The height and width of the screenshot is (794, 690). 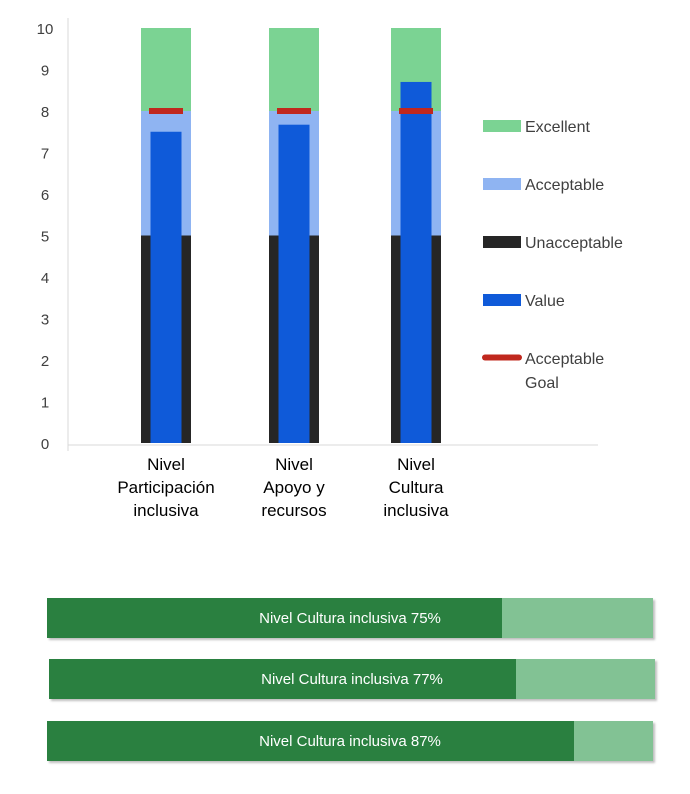 I want to click on progress-label: Nivel Cultura inclusiva 77%, so click(x=352, y=679).